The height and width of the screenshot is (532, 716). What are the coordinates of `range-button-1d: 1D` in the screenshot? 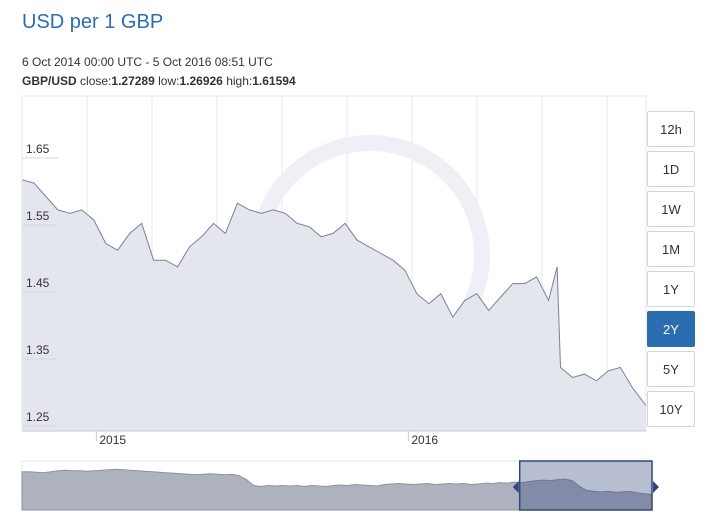 It's located at (671, 169).